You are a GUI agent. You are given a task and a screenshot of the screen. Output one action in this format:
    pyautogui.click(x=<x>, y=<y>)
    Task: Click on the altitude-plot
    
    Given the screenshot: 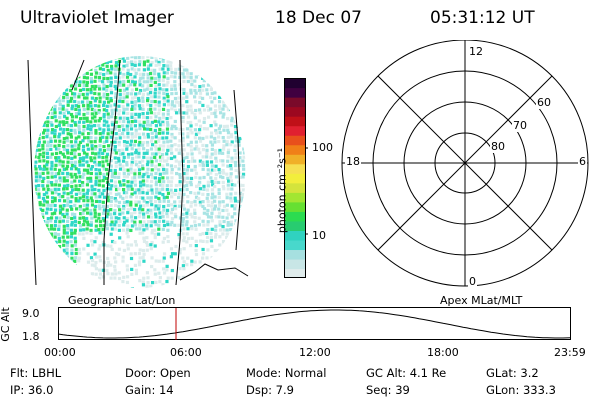 What is the action you would take?
    pyautogui.click(x=315, y=323)
    